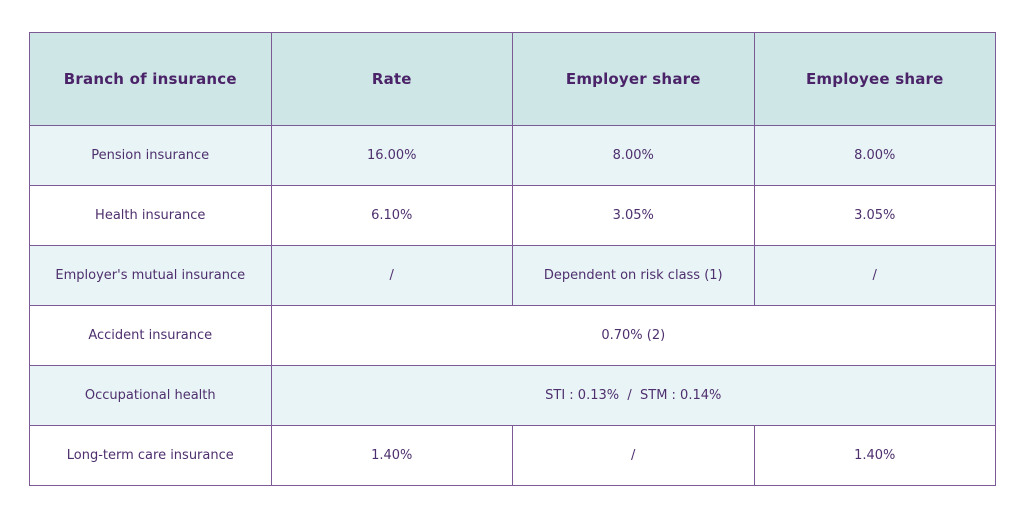 The width and height of the screenshot is (1024, 521). What do you see at coordinates (150, 275) in the screenshot?
I see `cell-branch: Employer's mutual insurance` at bounding box center [150, 275].